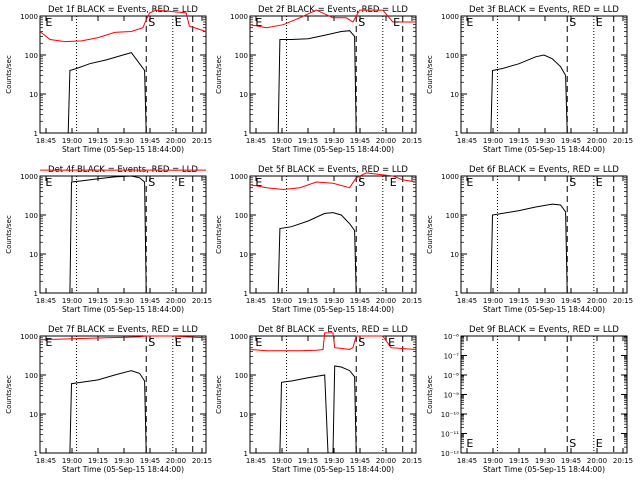  What do you see at coordinates (123, 330) in the screenshot?
I see `panel-title: Det 7f BLACK = Events, RED = LLD` at bounding box center [123, 330].